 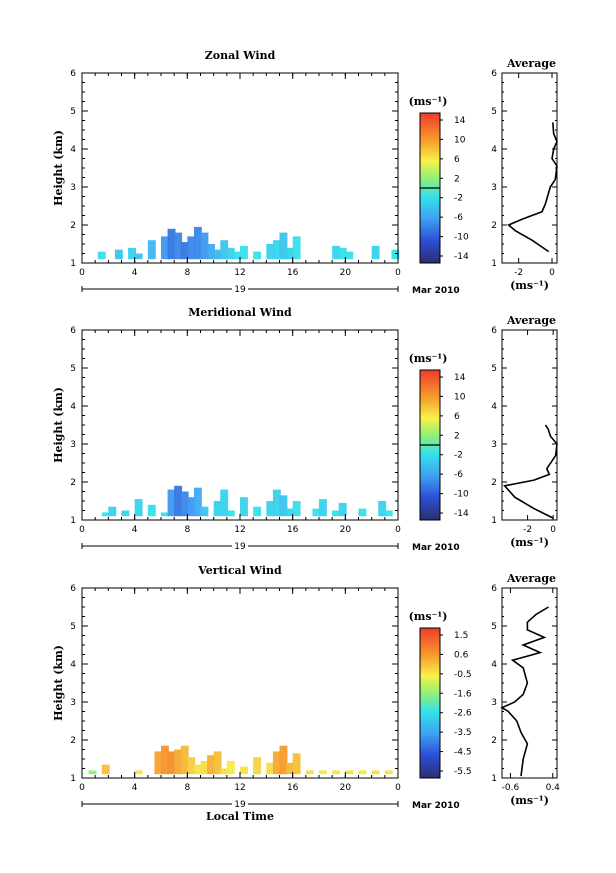 I want to click on colorbar-tick-label: 6, so click(x=457, y=417).